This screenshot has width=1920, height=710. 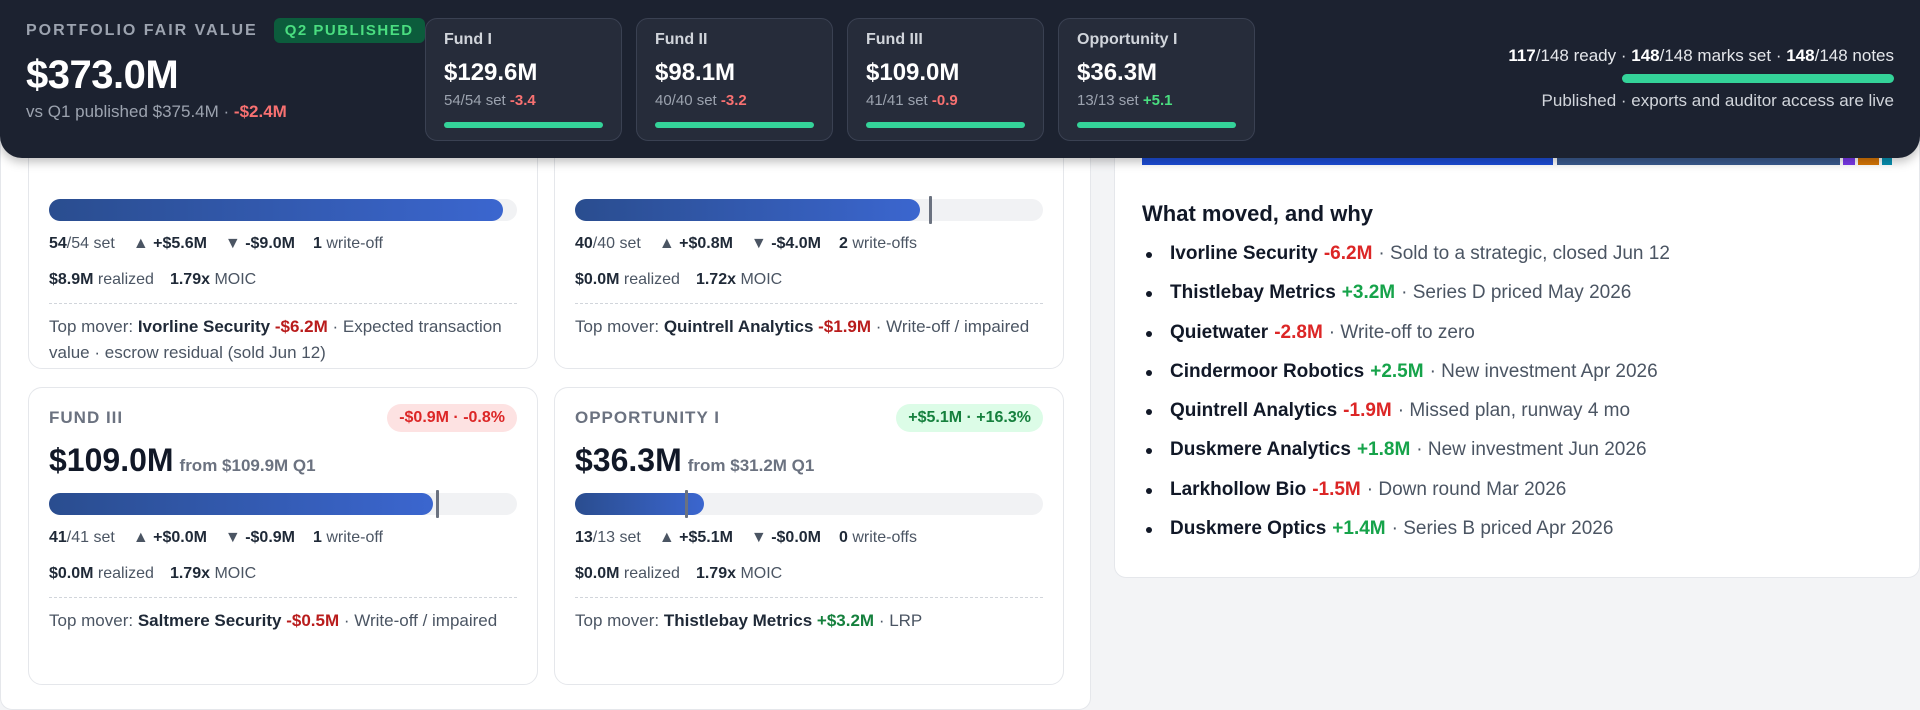 What do you see at coordinates (142, 30) in the screenshot?
I see `portfolio-label: PORTFOLIO FAIR VALUE` at bounding box center [142, 30].